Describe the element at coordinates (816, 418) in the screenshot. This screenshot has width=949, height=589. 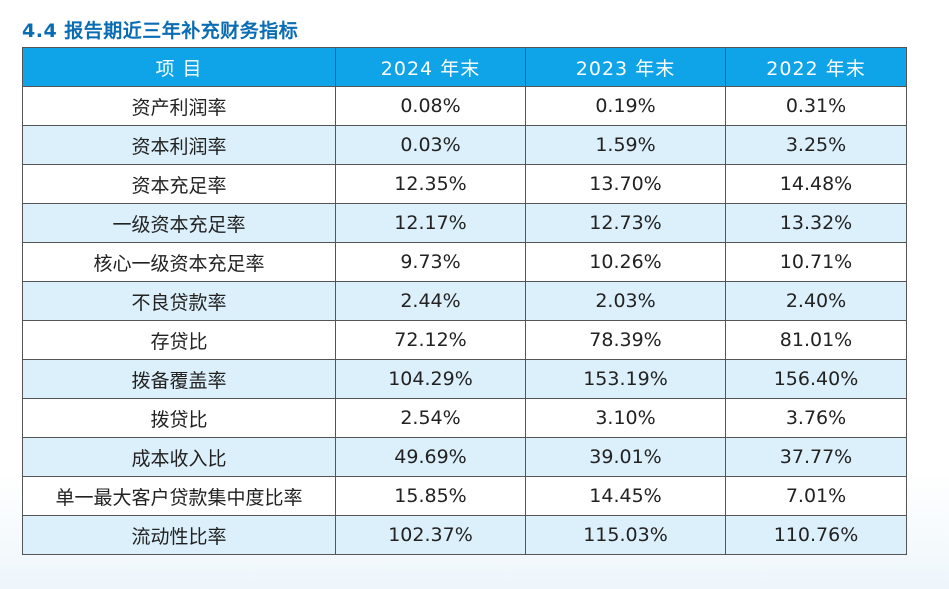
I see `value-2022: 3.76%` at that location.